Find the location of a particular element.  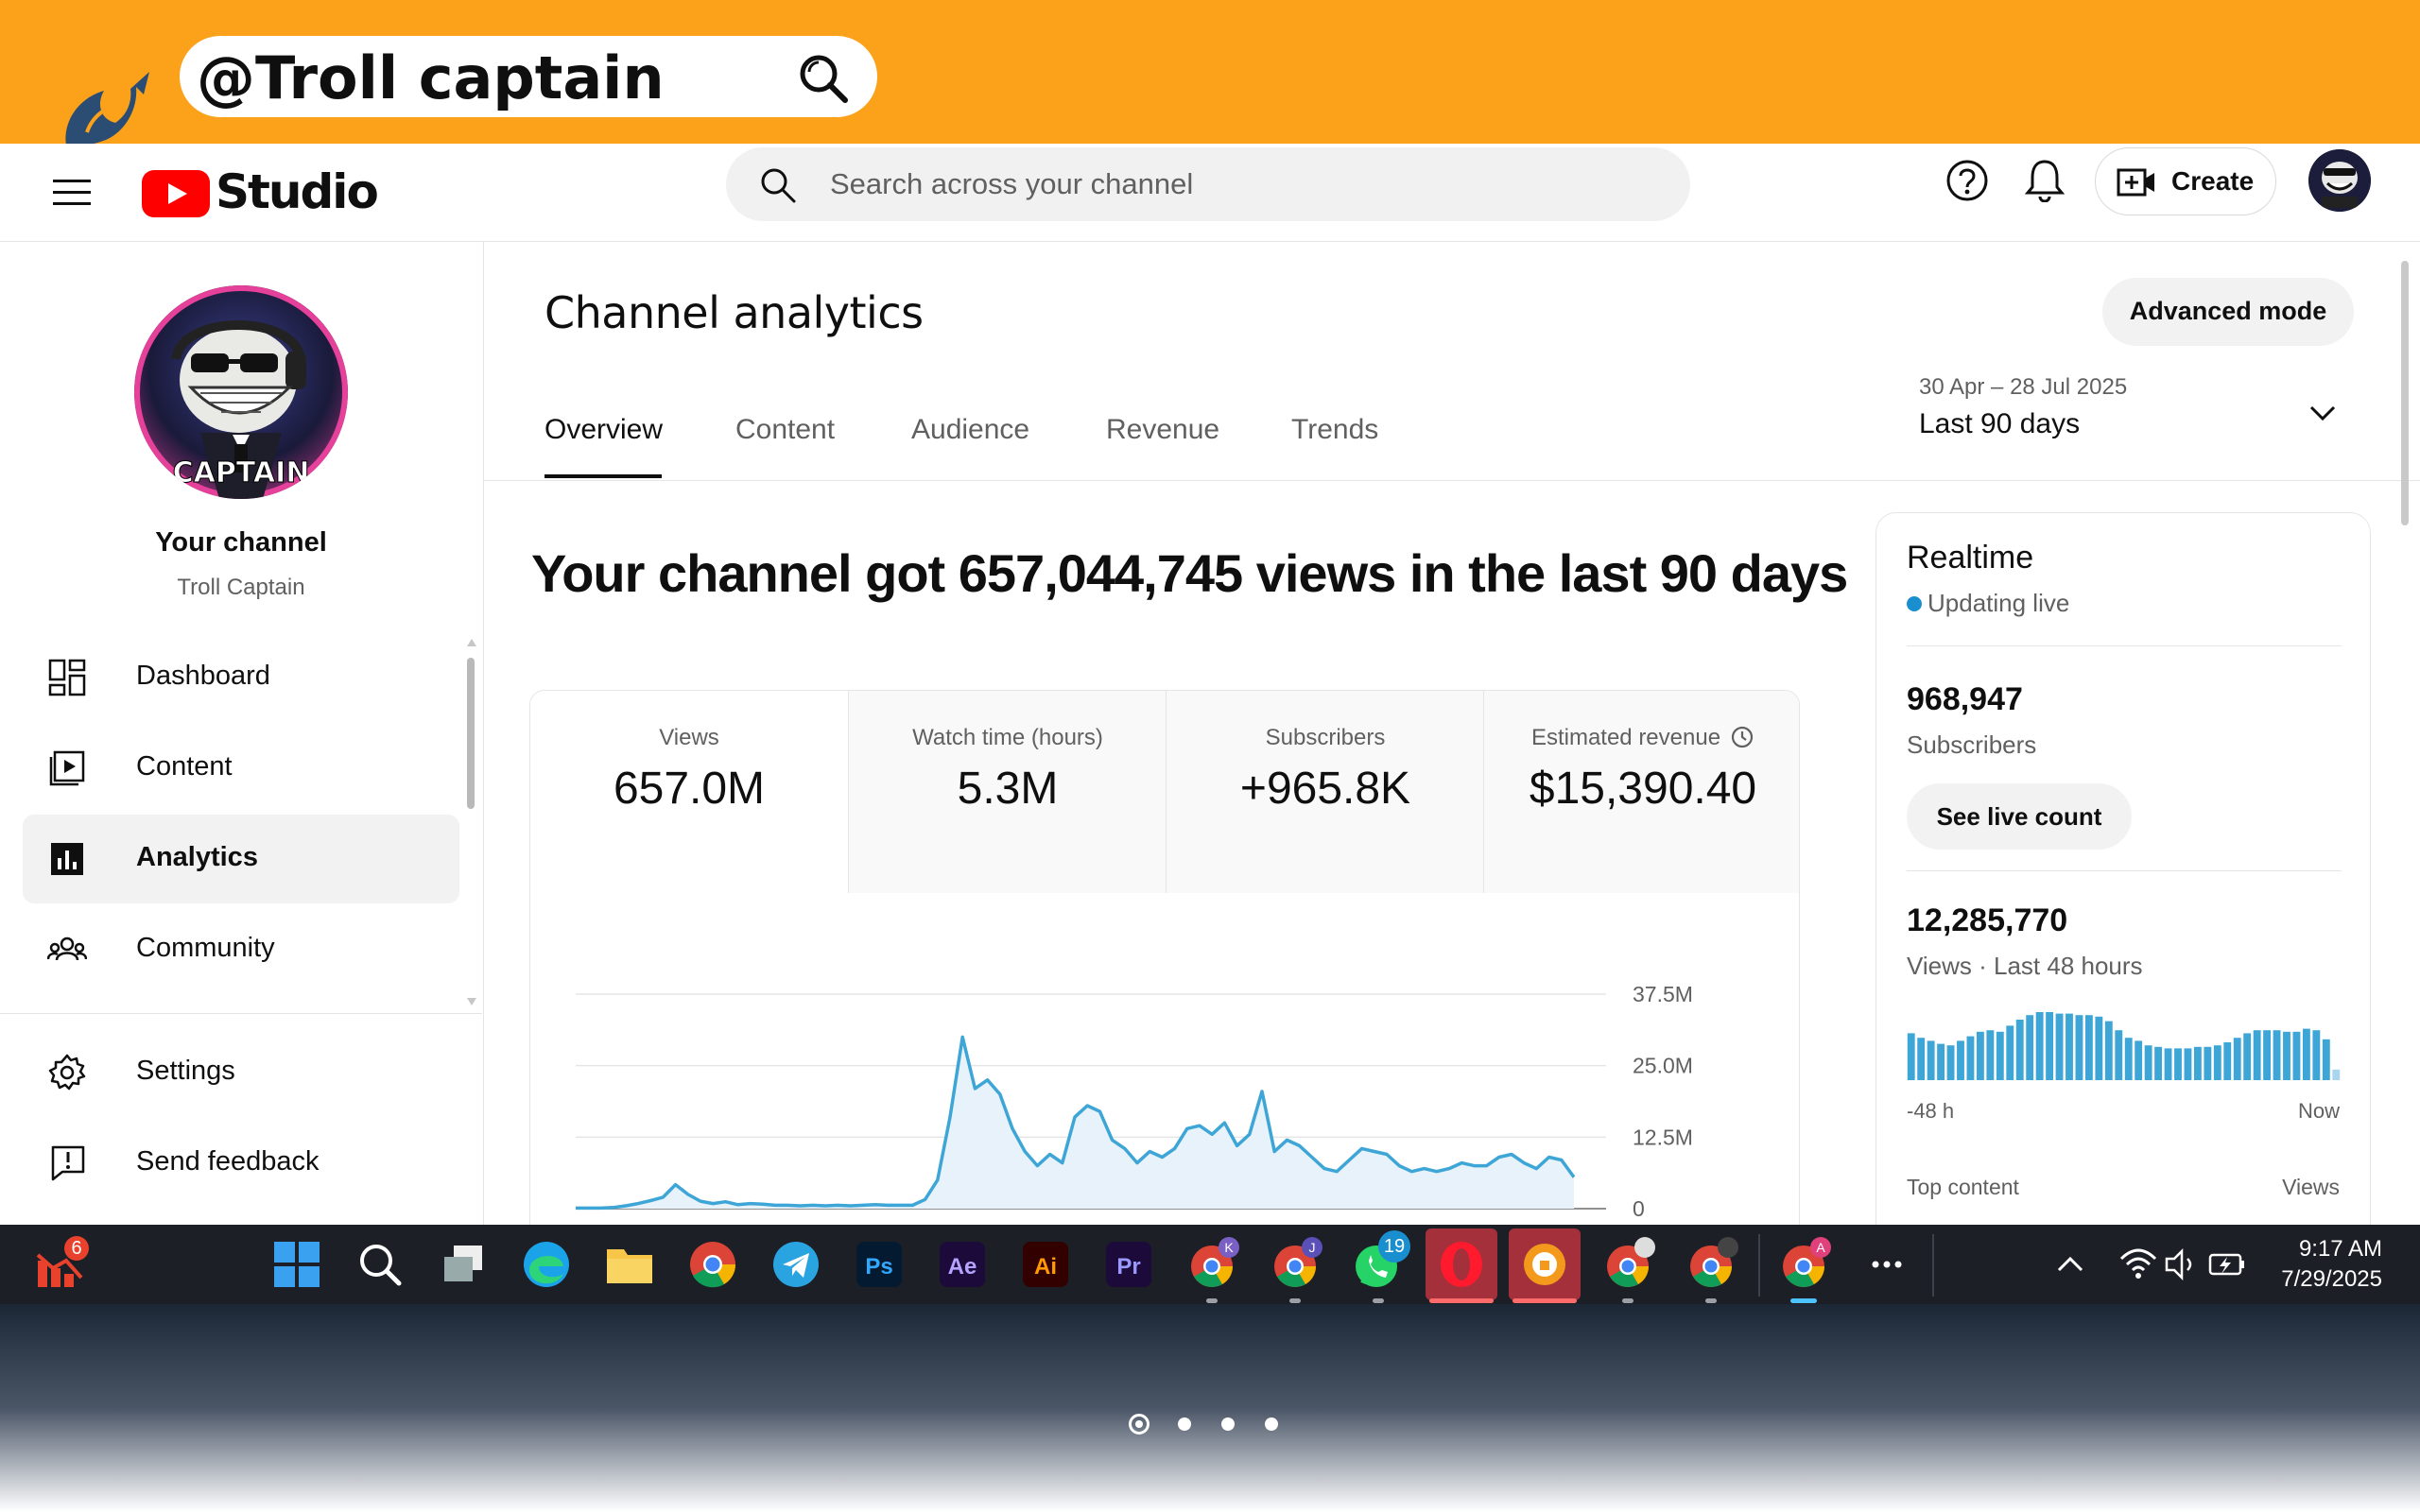

file-explorer-icon is located at coordinates (629, 1264).